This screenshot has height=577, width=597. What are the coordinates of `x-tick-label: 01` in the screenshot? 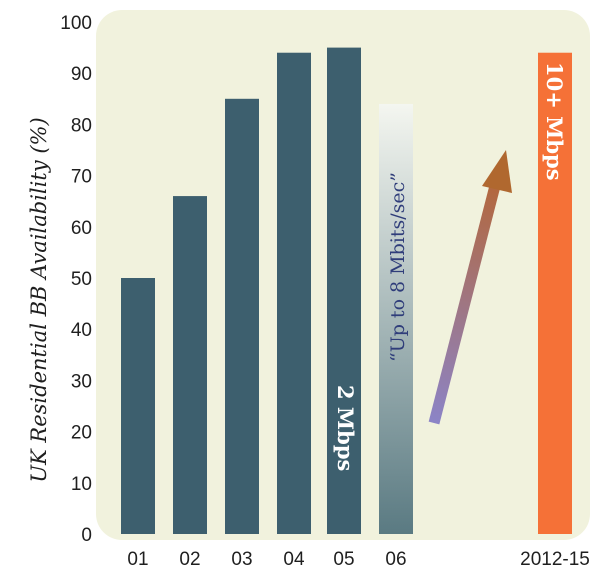 It's located at (137, 559).